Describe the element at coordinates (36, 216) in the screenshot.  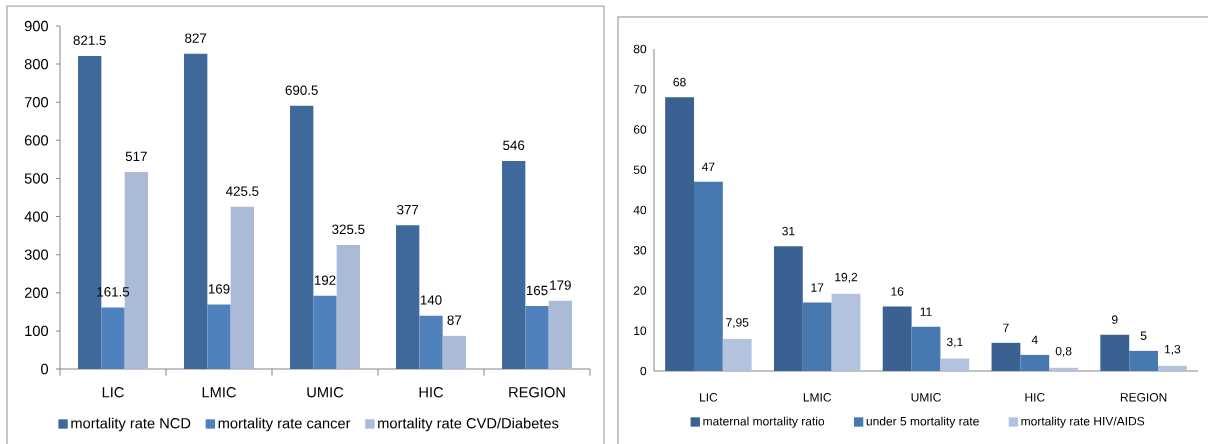
I see `y-tick-label: 400` at that location.